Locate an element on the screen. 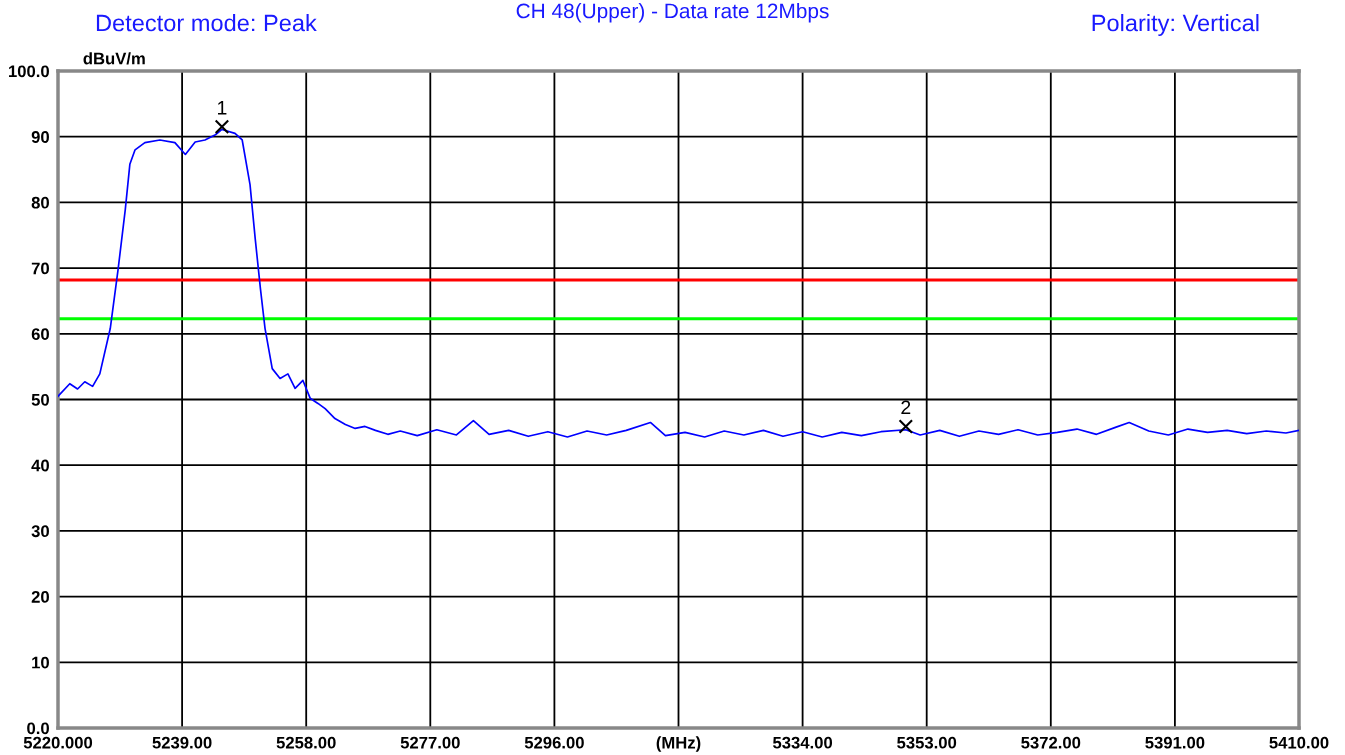 This screenshot has width=1345, height=755. x-tick-label: 5220.000 is located at coordinates (58, 742).